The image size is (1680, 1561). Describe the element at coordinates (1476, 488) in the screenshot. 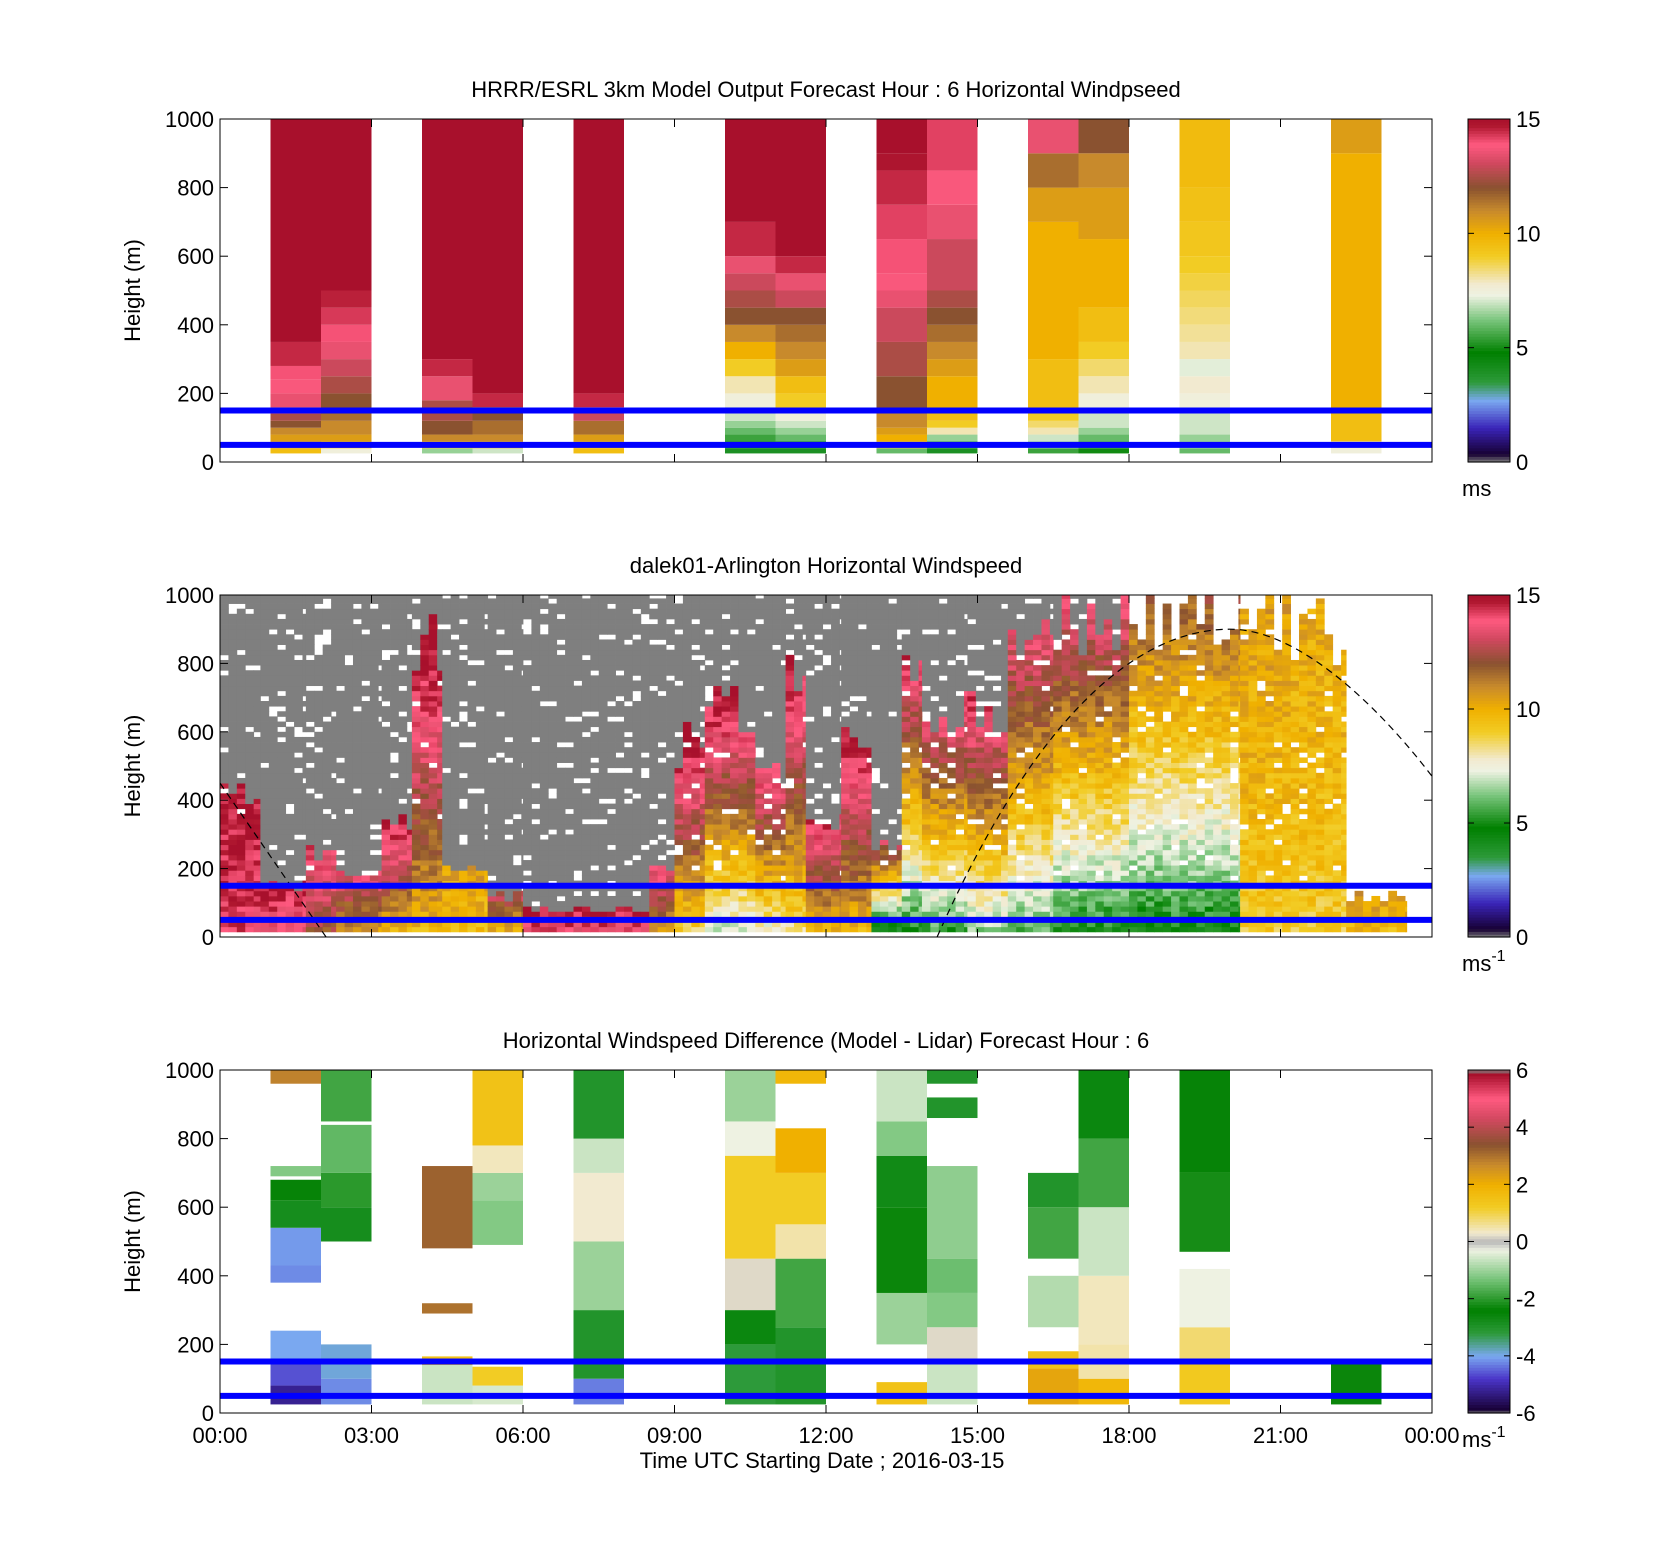

I see `colorbar-unit: ms` at that location.